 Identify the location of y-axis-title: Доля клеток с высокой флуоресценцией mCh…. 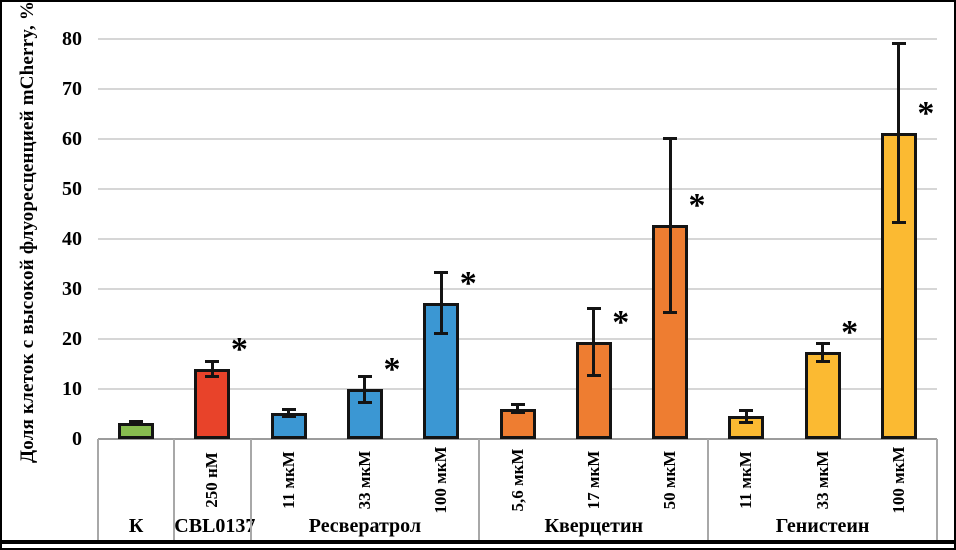
(27, 231).